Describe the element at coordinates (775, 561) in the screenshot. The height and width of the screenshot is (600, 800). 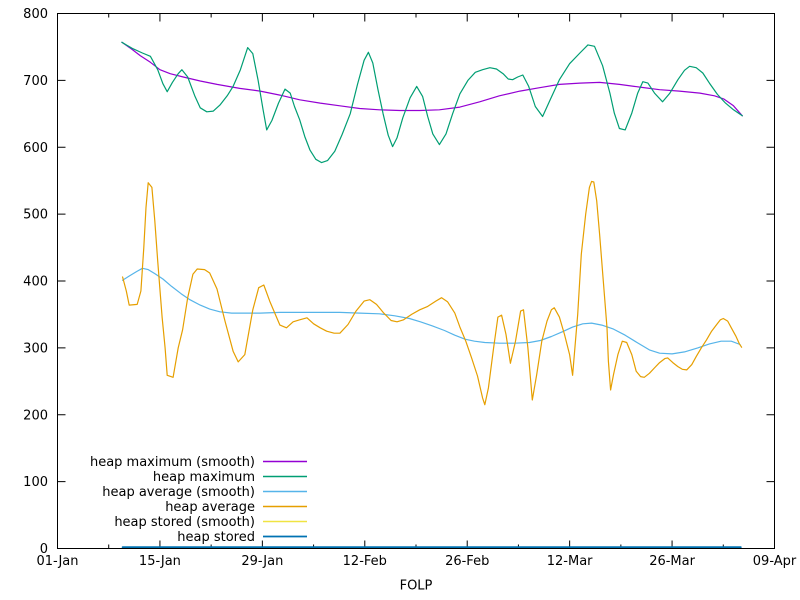
I see `x-tick-label: 09-Apr` at that location.